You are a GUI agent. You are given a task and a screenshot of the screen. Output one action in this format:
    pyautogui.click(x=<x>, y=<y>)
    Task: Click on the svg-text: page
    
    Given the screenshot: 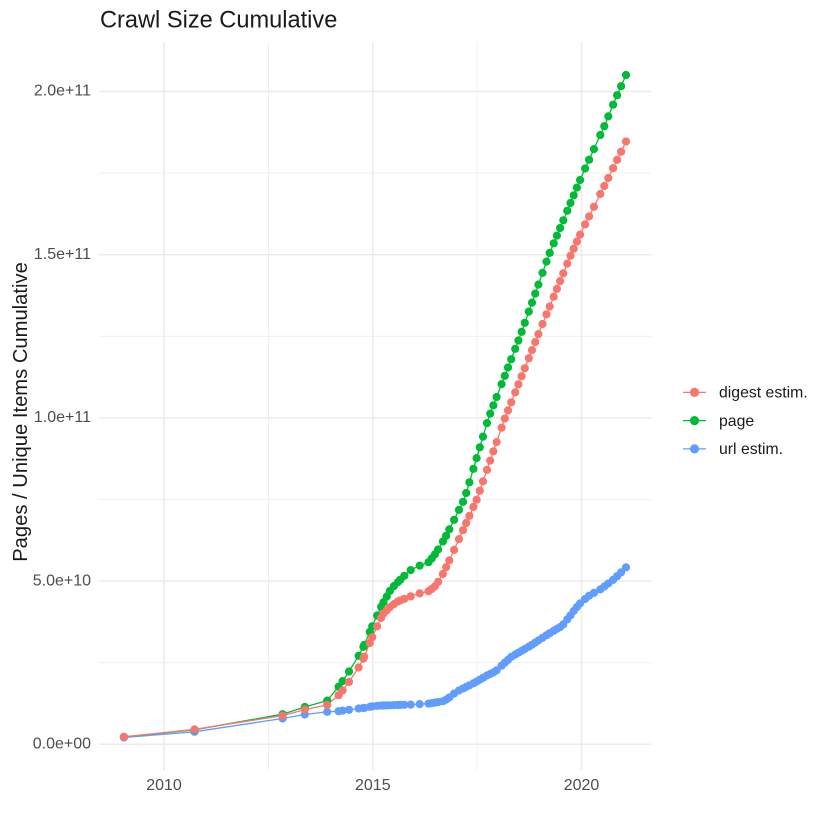 What is the action you would take?
    pyautogui.click(x=736, y=421)
    